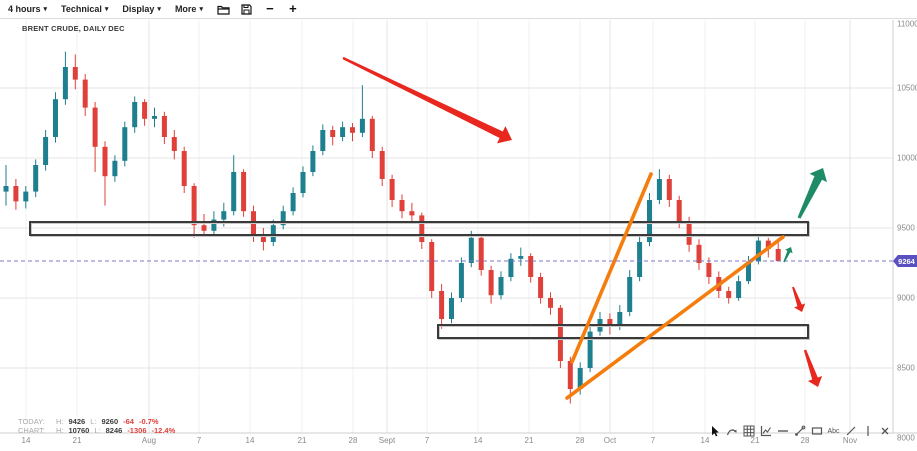 This screenshot has height=451, width=917. I want to click on chart-high-value: 10760, so click(79, 430).